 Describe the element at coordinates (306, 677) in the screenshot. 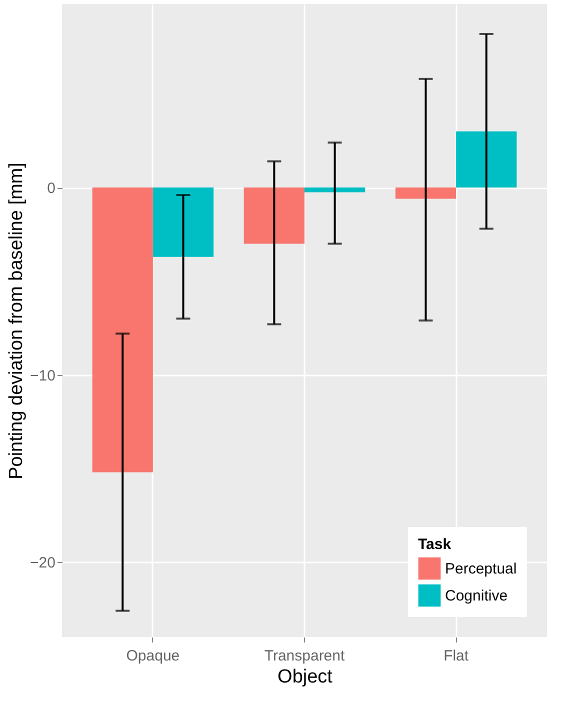

I see `x-axis-title: Object` at that location.